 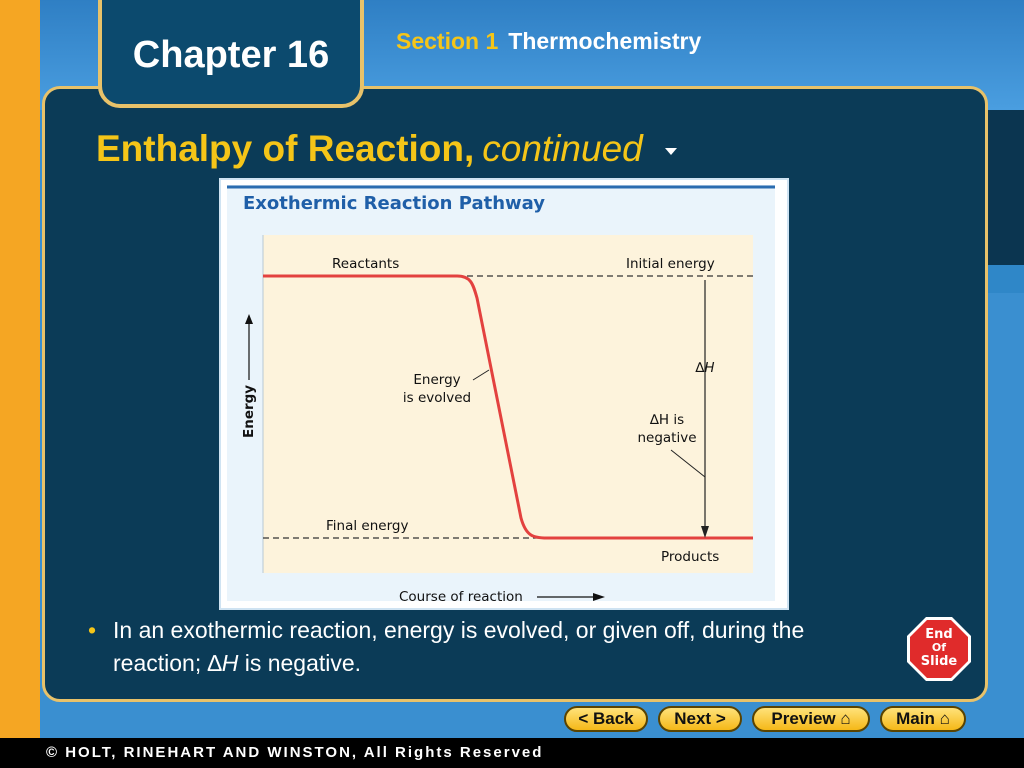 What do you see at coordinates (461, 597) in the screenshot?
I see `course-of-reaction-label: Course of reaction` at bounding box center [461, 597].